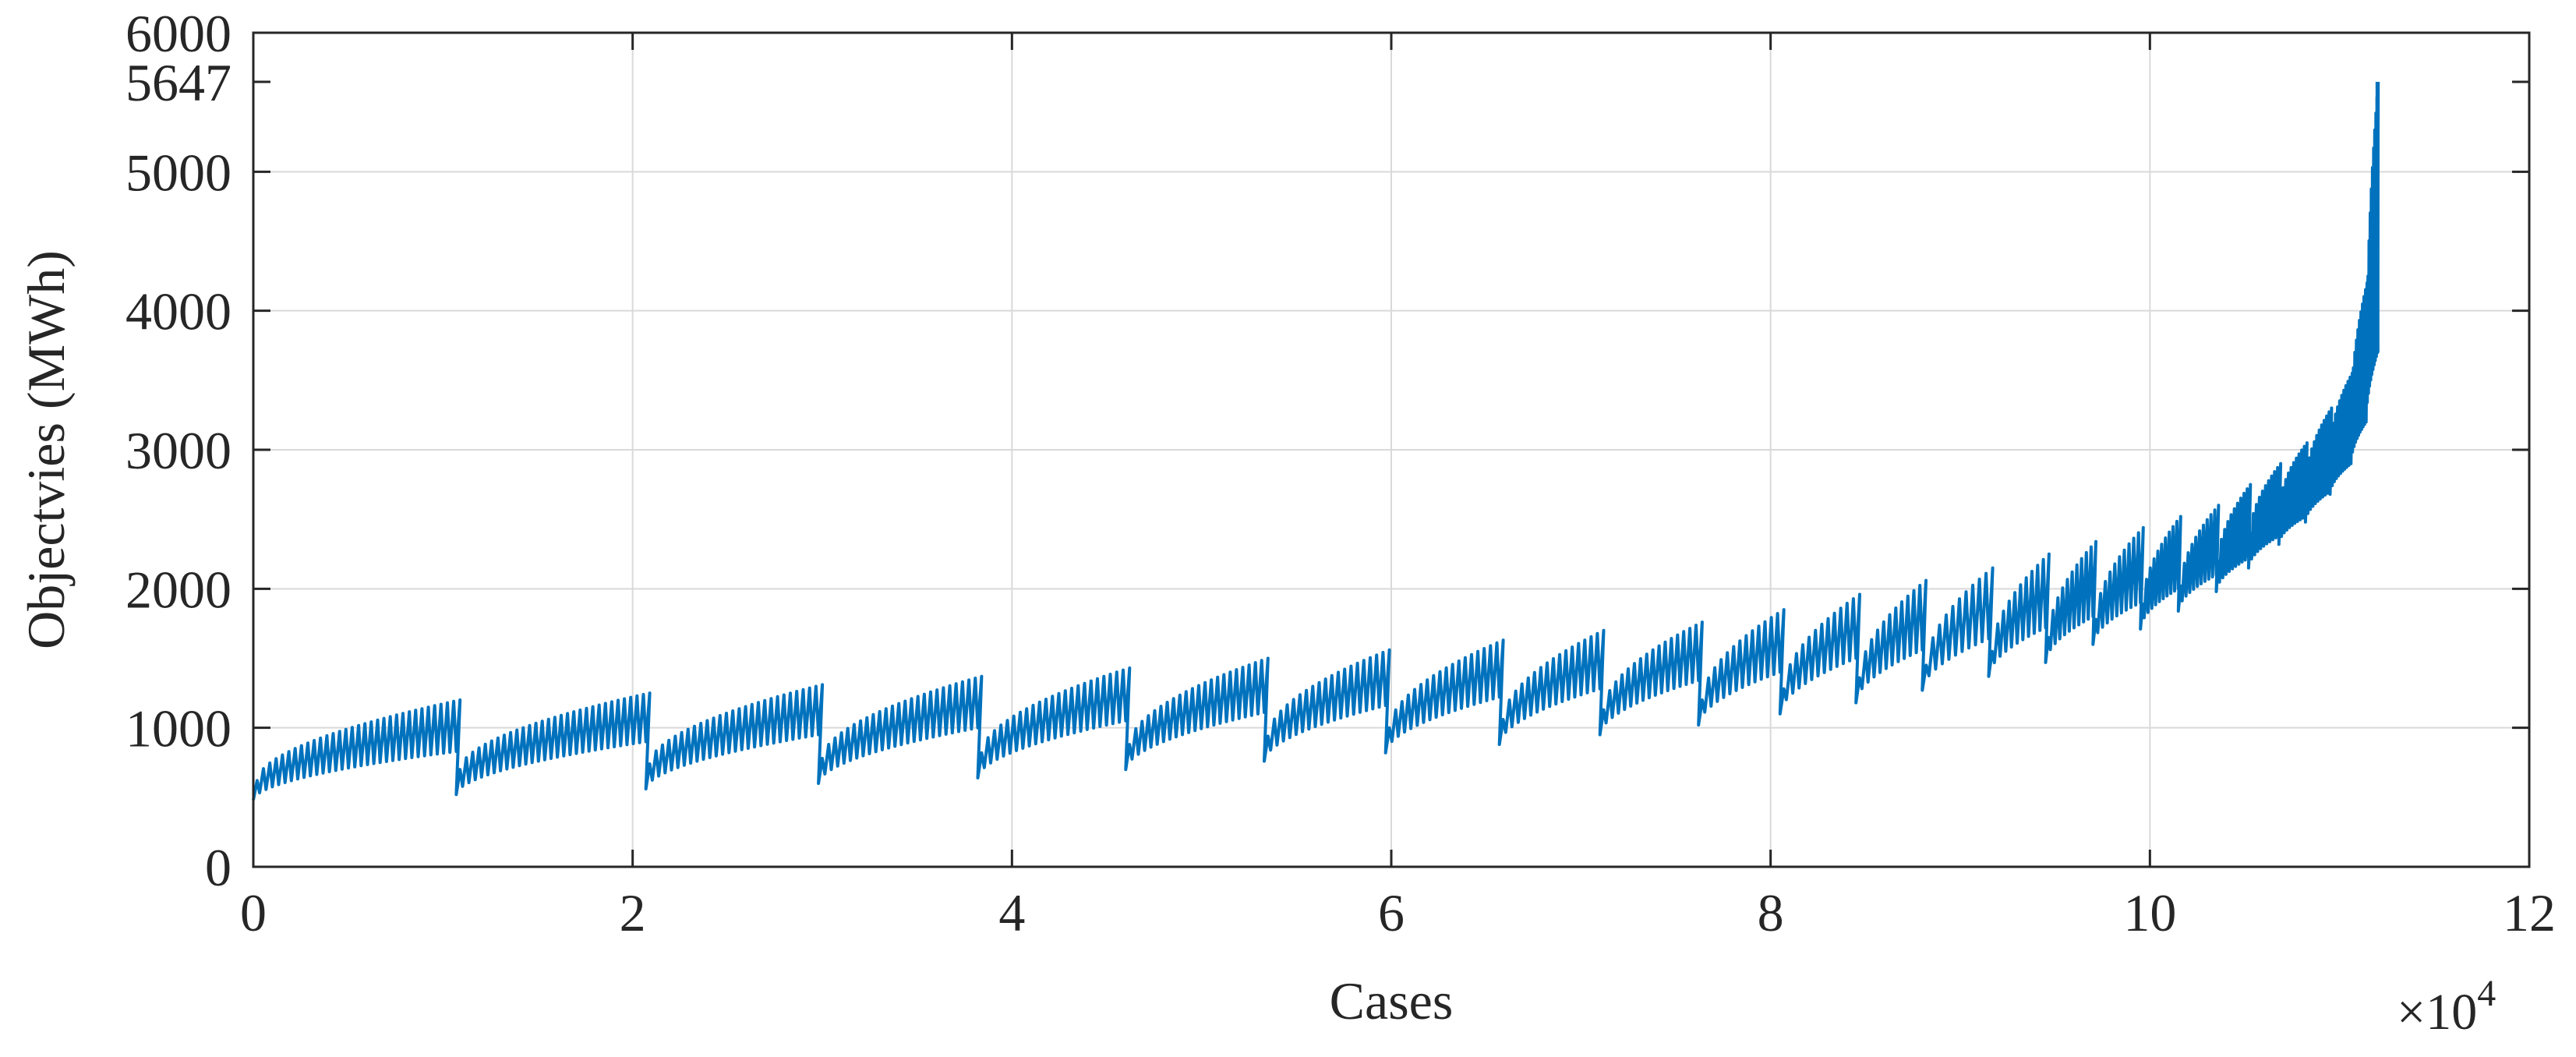 Image resolution: width=2576 pixels, height=1057 pixels. What do you see at coordinates (218, 867) in the screenshot?
I see `y-tick-label: 0` at bounding box center [218, 867].